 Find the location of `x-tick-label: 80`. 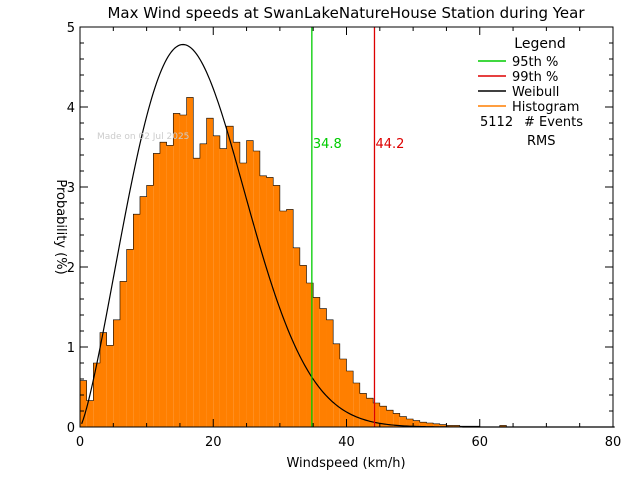

x-tick-label: 80 is located at coordinates (613, 442).